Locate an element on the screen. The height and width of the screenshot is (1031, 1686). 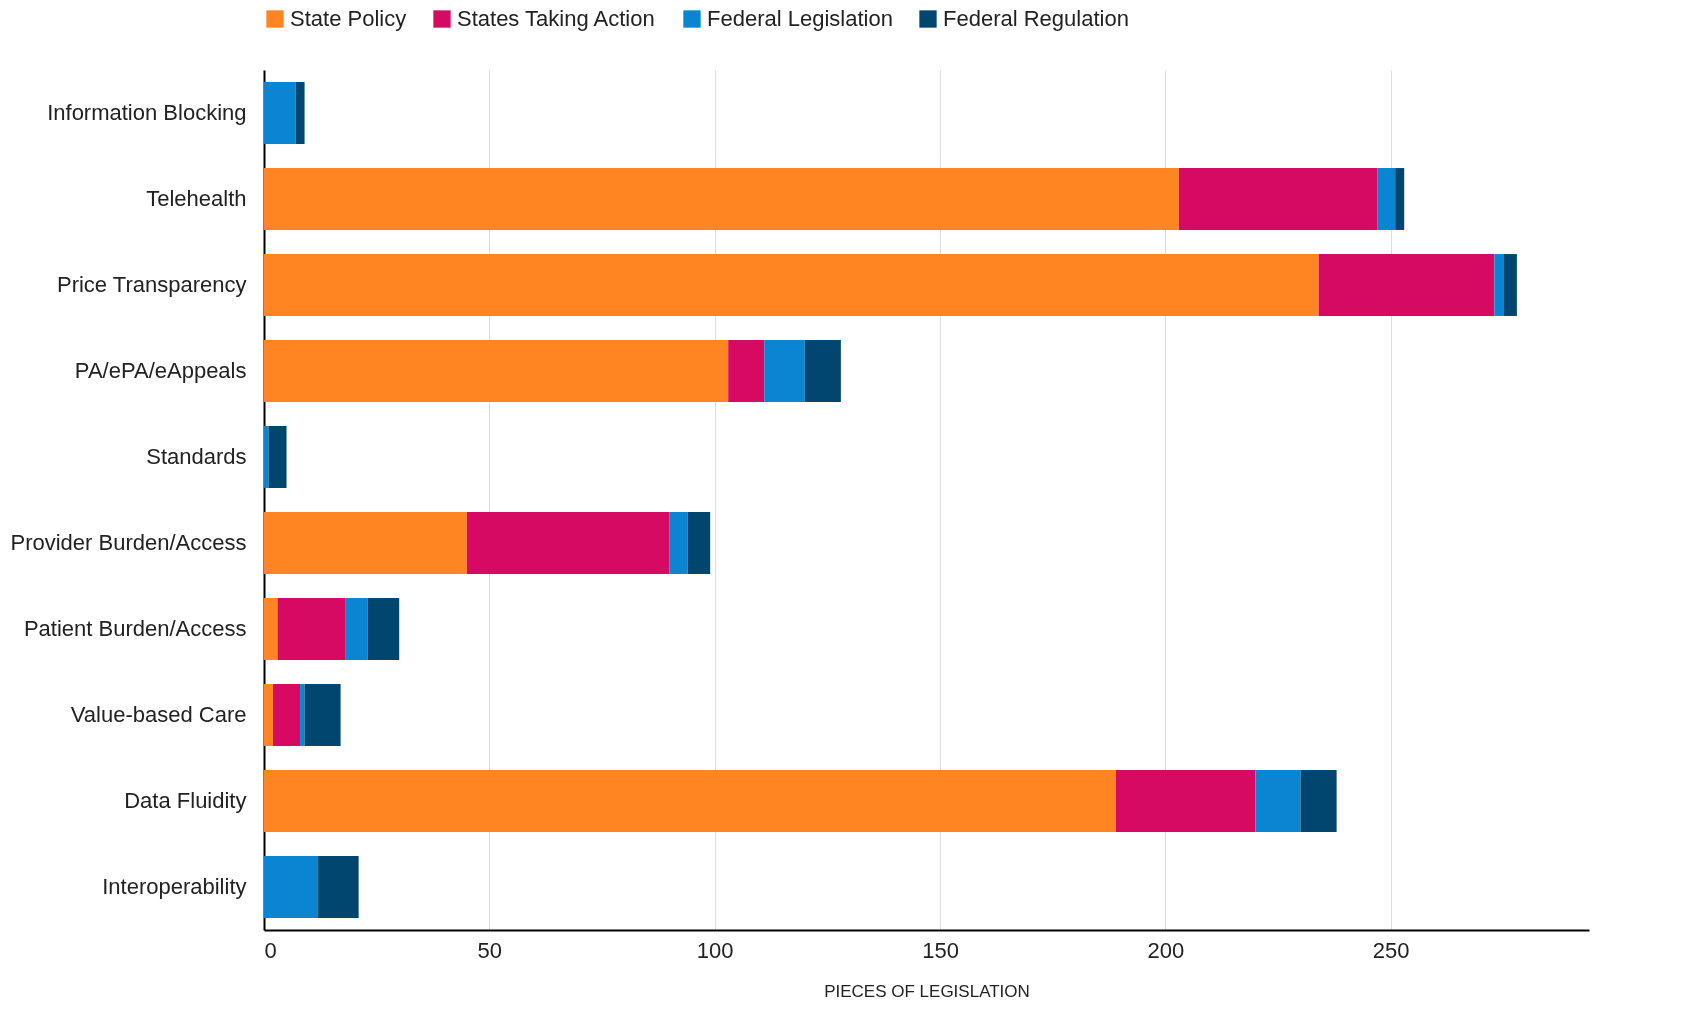
legend-label: States Taking Action is located at coordinates (556, 18).